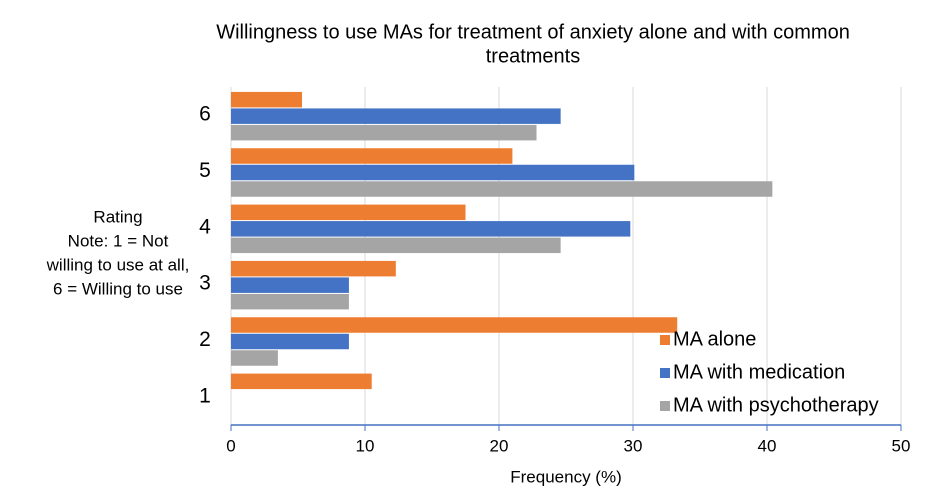 The image size is (940, 492). Describe the element at coordinates (117, 216) in the screenshot. I see `y-axis-label: Rating` at that location.